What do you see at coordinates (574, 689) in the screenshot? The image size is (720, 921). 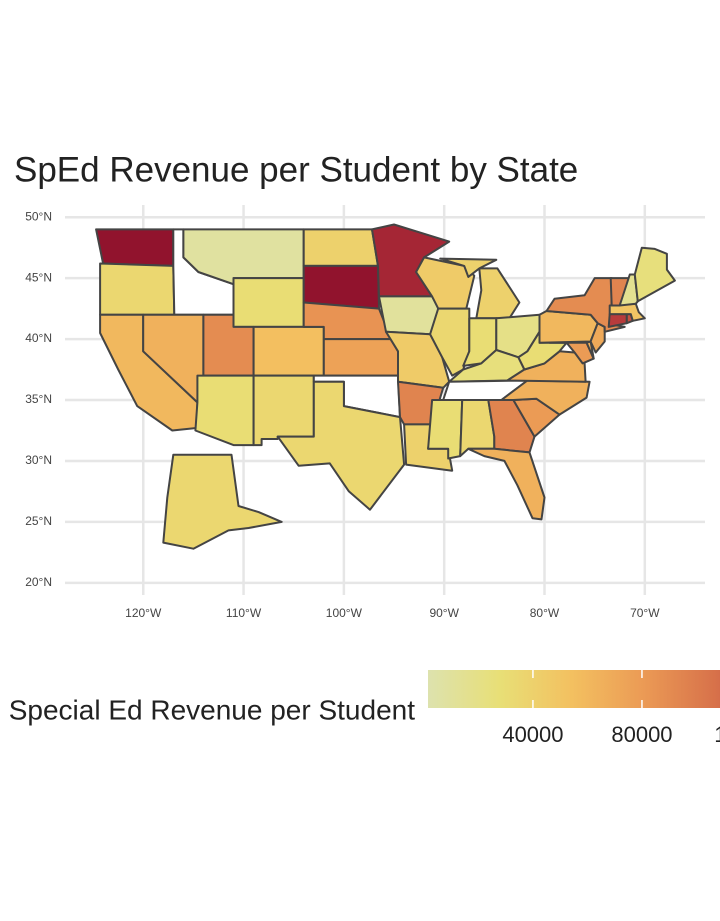 I see `colorbar` at bounding box center [574, 689].